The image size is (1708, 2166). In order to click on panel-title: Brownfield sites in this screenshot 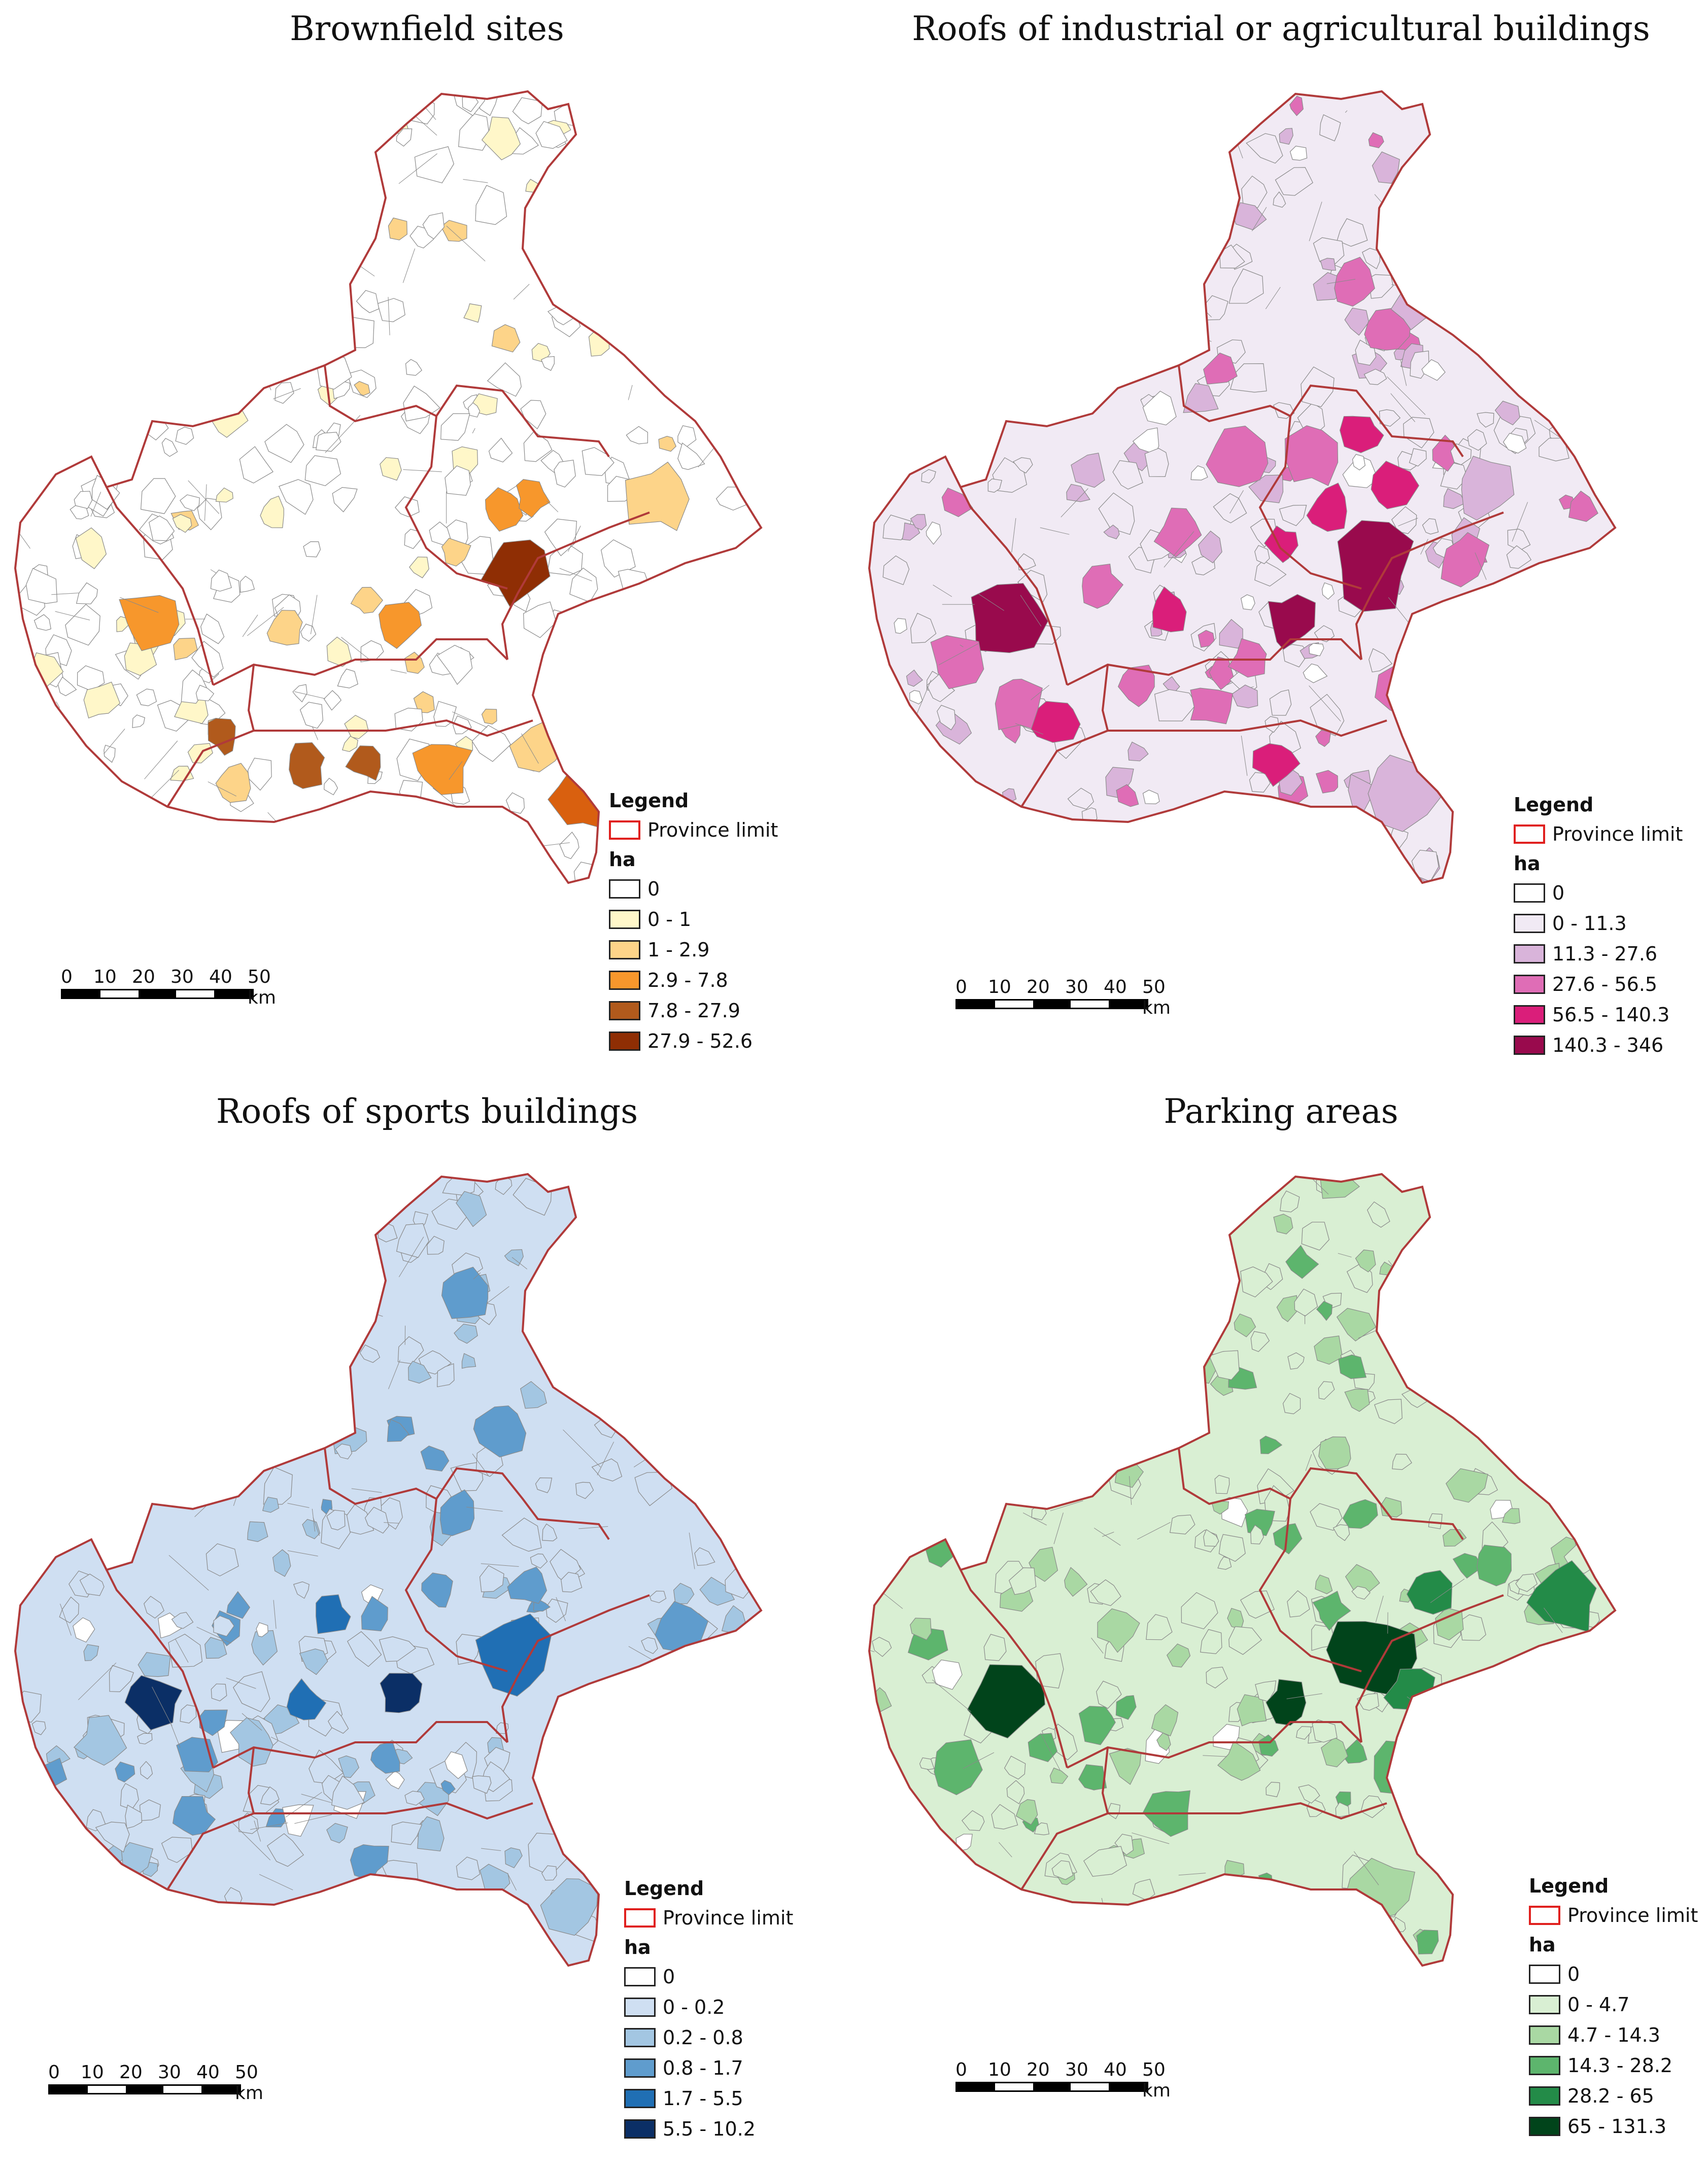, I will do `click(427, 28)`.